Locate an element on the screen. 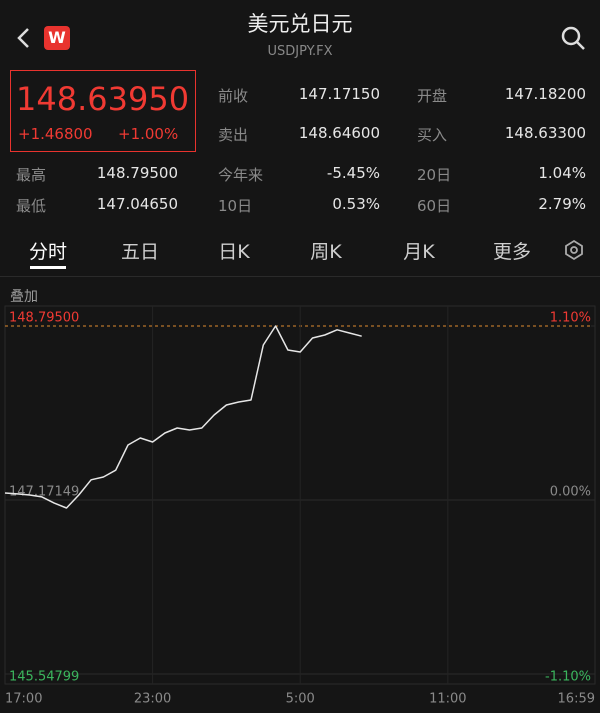 Image resolution: width=600 pixels, height=713 pixels. stat-value: 1.04% is located at coordinates (562, 173).